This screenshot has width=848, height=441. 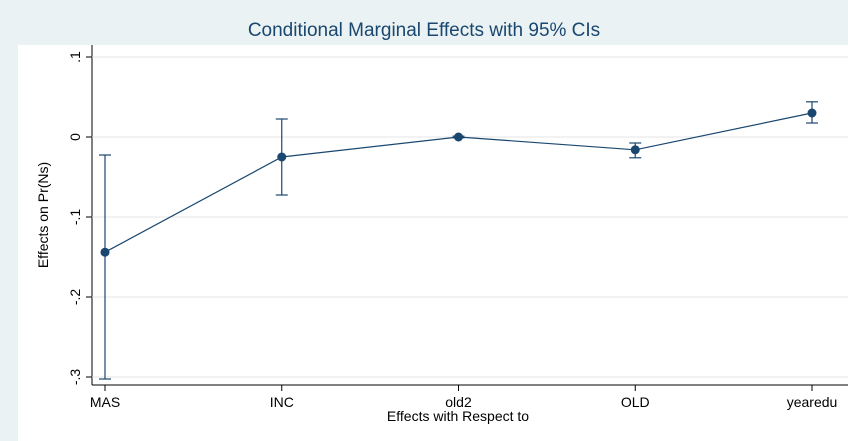 I want to click on y-tick-label: -.1, so click(x=75, y=217).